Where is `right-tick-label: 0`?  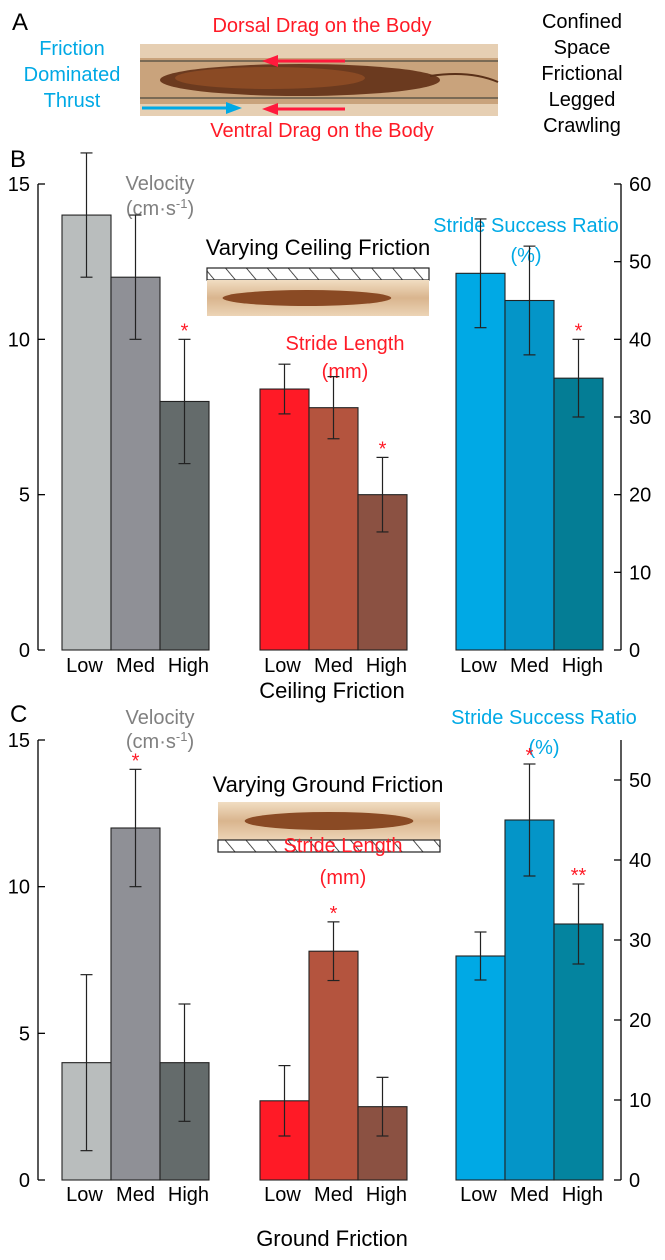 right-tick-label: 0 is located at coordinates (634, 651).